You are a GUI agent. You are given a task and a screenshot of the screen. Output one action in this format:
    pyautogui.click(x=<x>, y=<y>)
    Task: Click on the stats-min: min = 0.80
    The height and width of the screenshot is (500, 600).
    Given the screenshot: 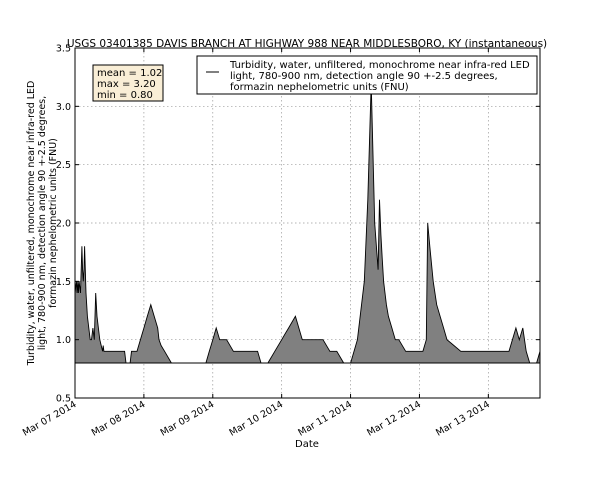 What is the action you would take?
    pyautogui.click(x=125, y=95)
    